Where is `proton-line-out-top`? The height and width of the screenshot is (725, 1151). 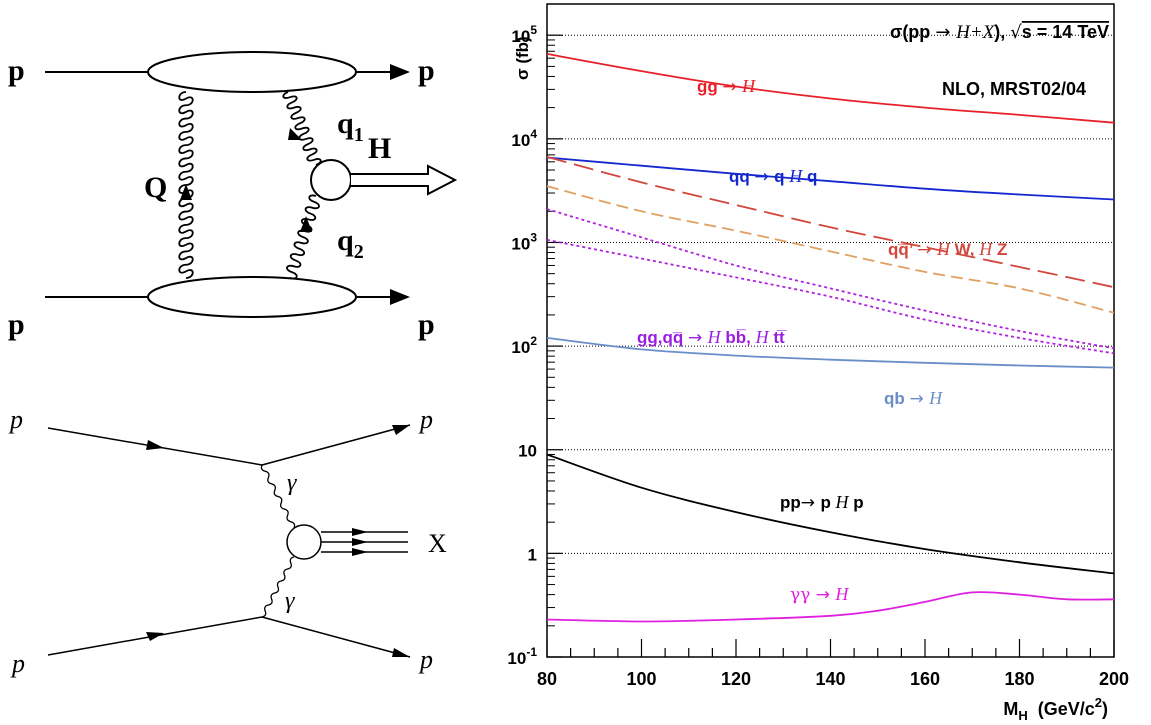 proton-line-out-top is located at coordinates (336, 445).